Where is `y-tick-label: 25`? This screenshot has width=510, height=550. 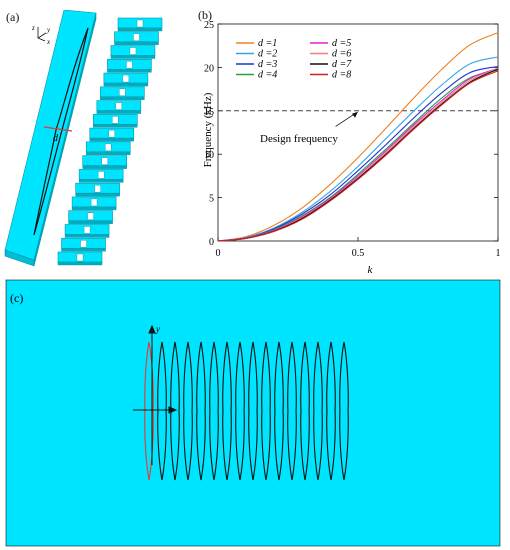
y-tick-label: 25 is located at coordinates (209, 25).